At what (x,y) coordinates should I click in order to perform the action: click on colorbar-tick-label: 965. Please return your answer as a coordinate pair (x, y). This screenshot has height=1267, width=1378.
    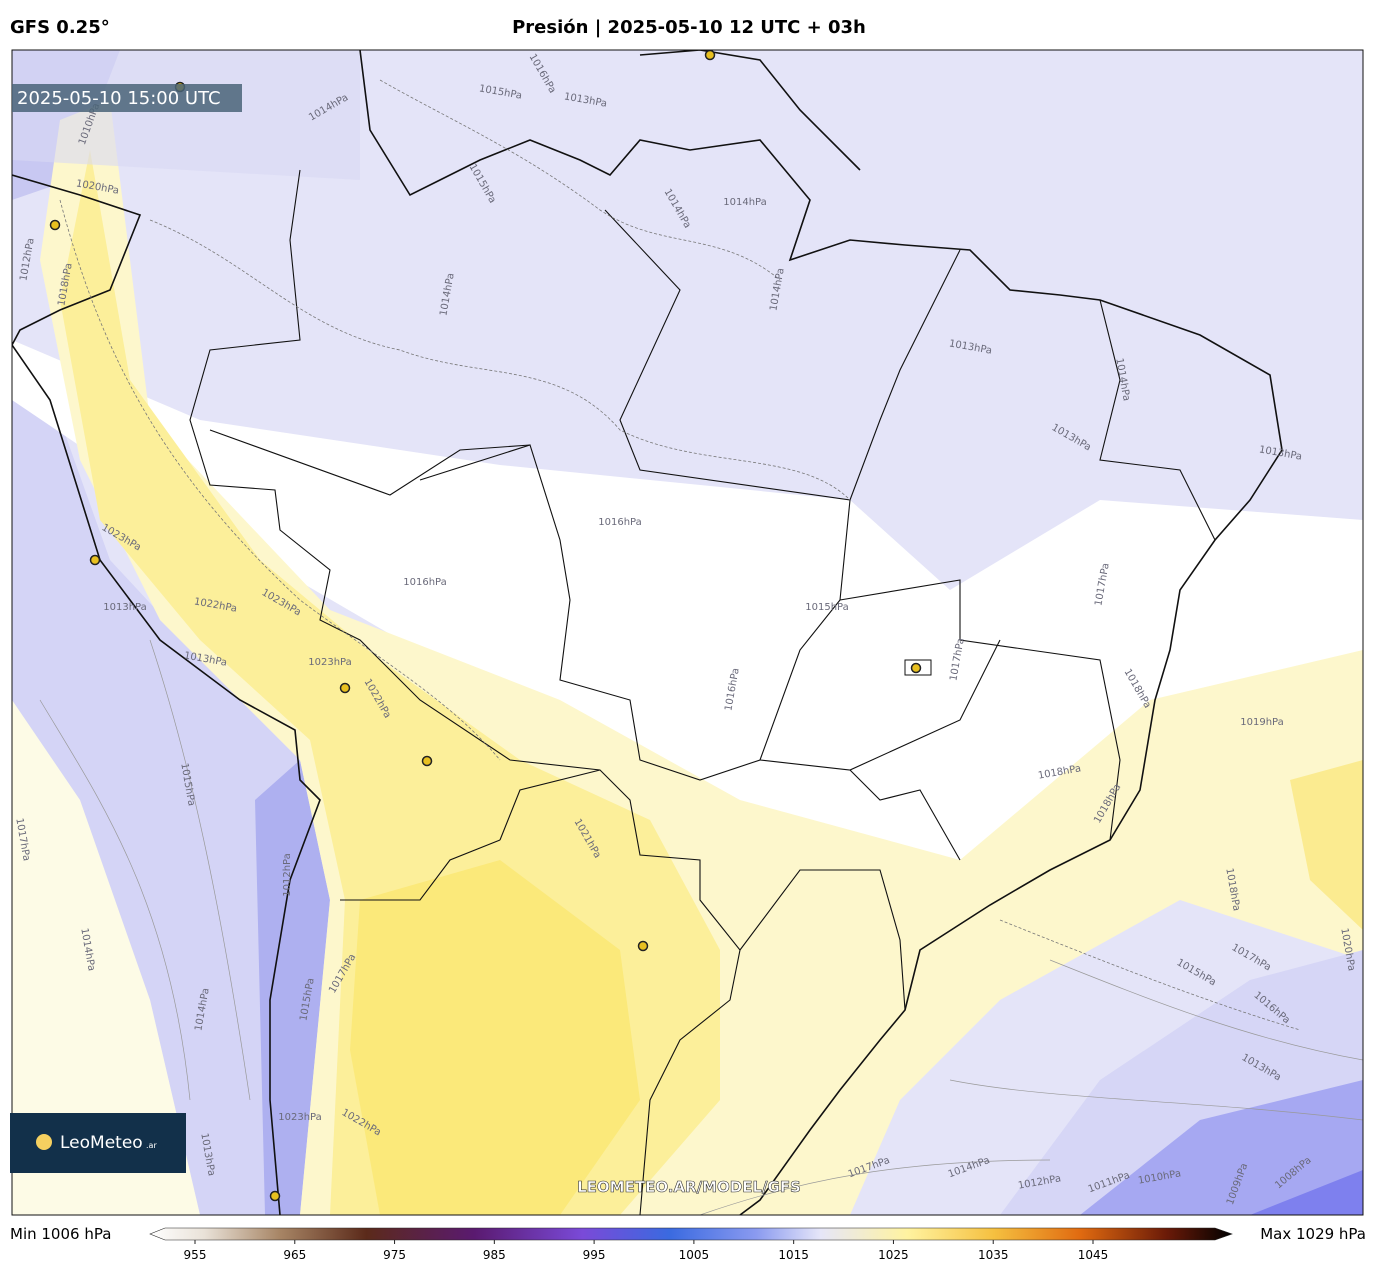
    Looking at the image, I should click on (294, 1255).